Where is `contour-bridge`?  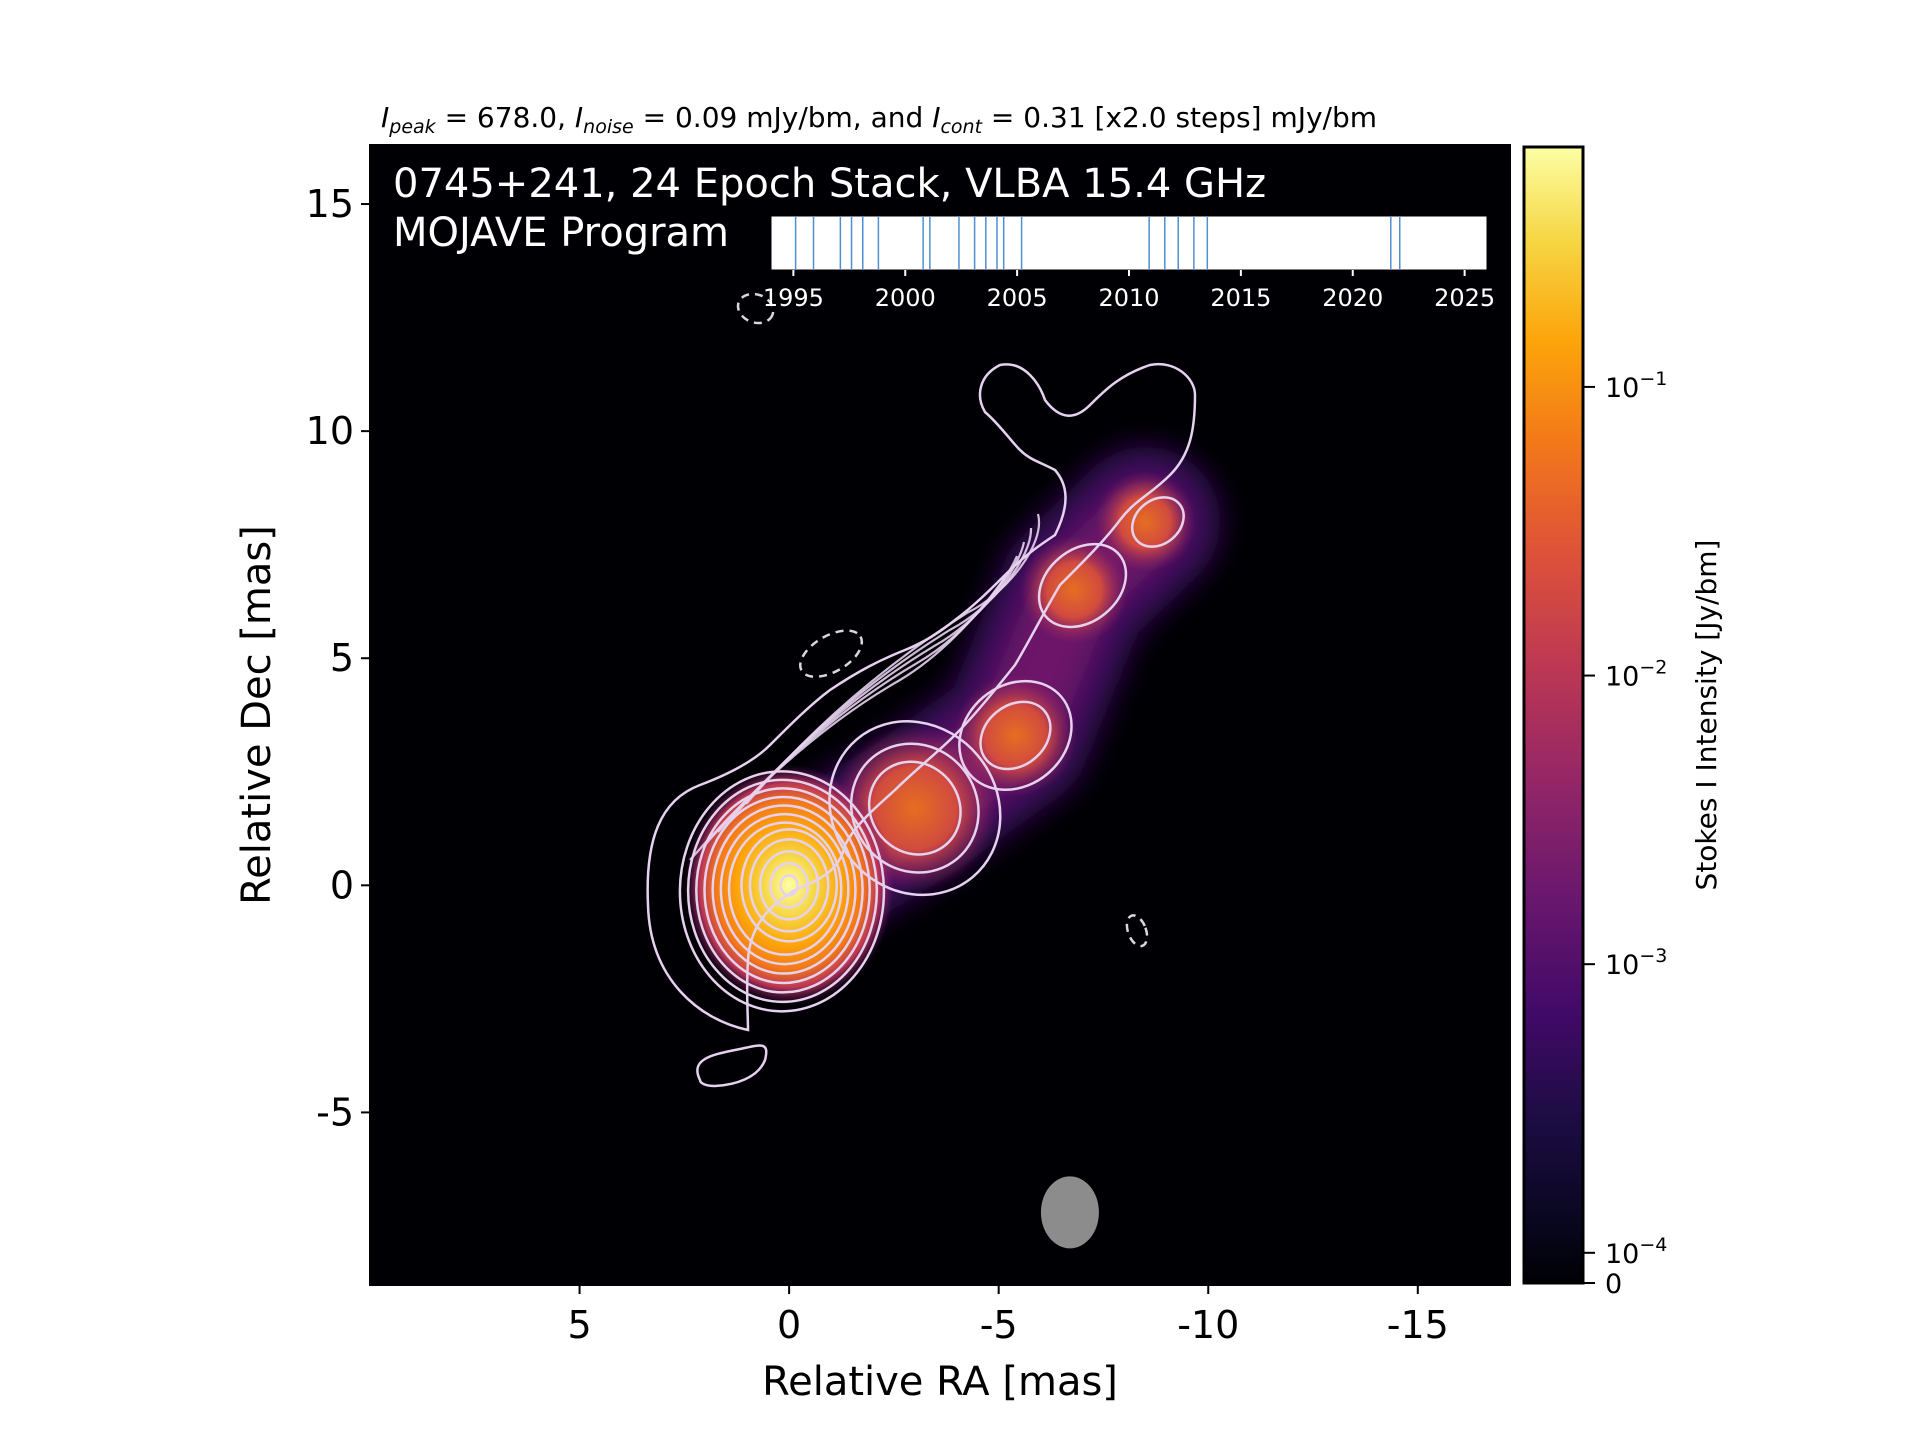
contour-bridge is located at coordinates (893, 659).